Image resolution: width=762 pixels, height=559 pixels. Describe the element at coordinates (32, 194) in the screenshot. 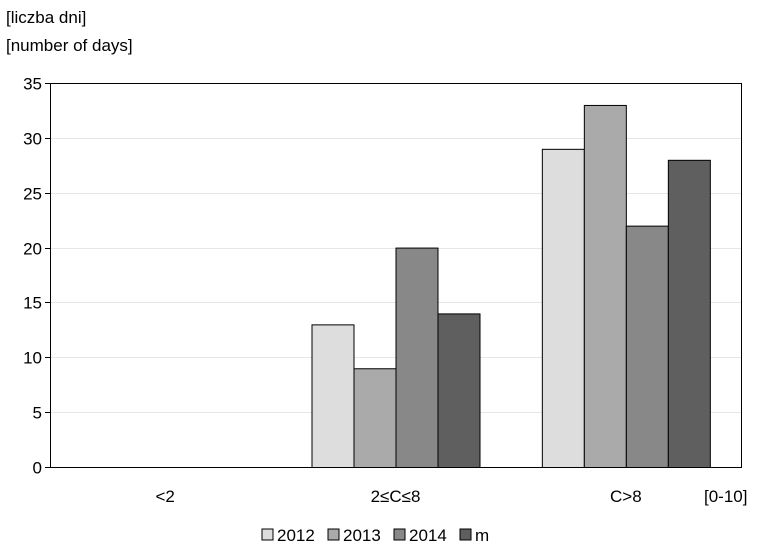

I see `y-tick-label: 25` at that location.